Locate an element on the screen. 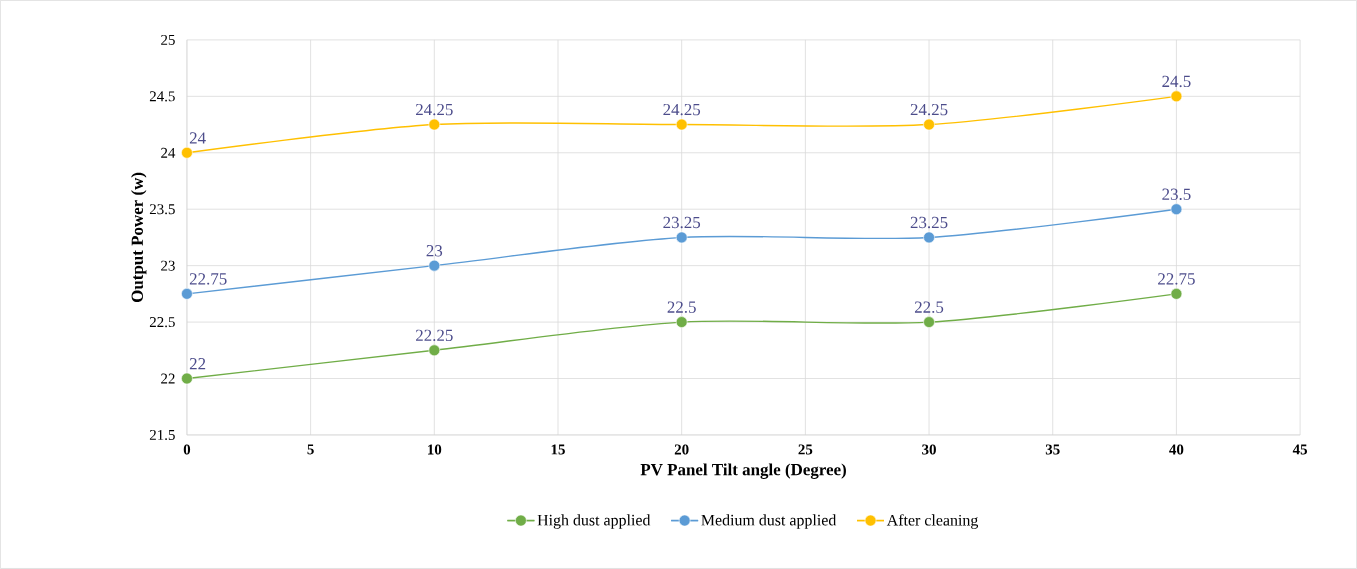  y-tick-label: 24.5 is located at coordinates (162, 96).